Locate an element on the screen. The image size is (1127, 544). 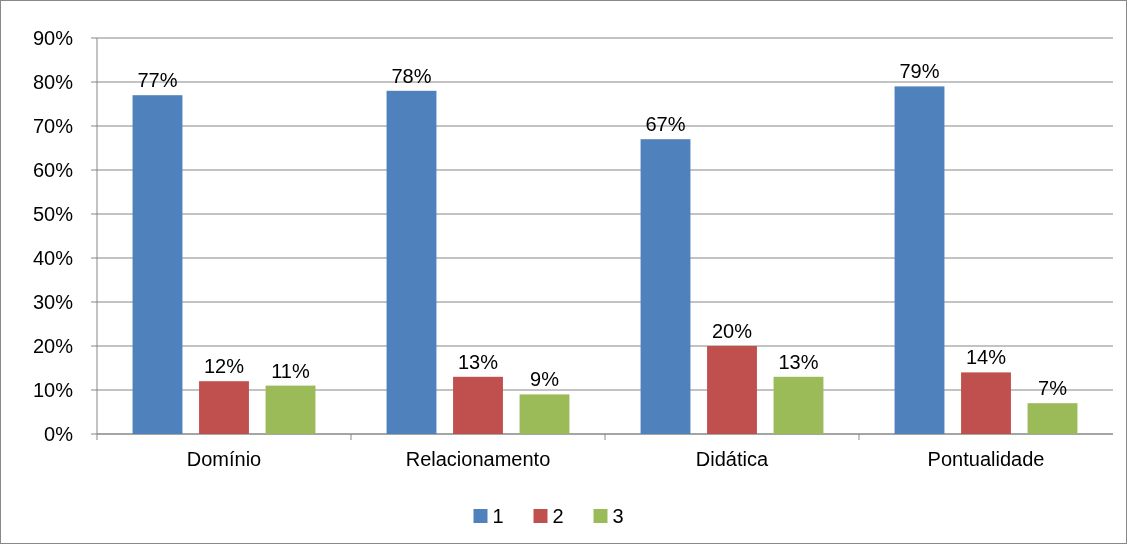
y-tick-label: 30% is located at coordinates (53, 302).